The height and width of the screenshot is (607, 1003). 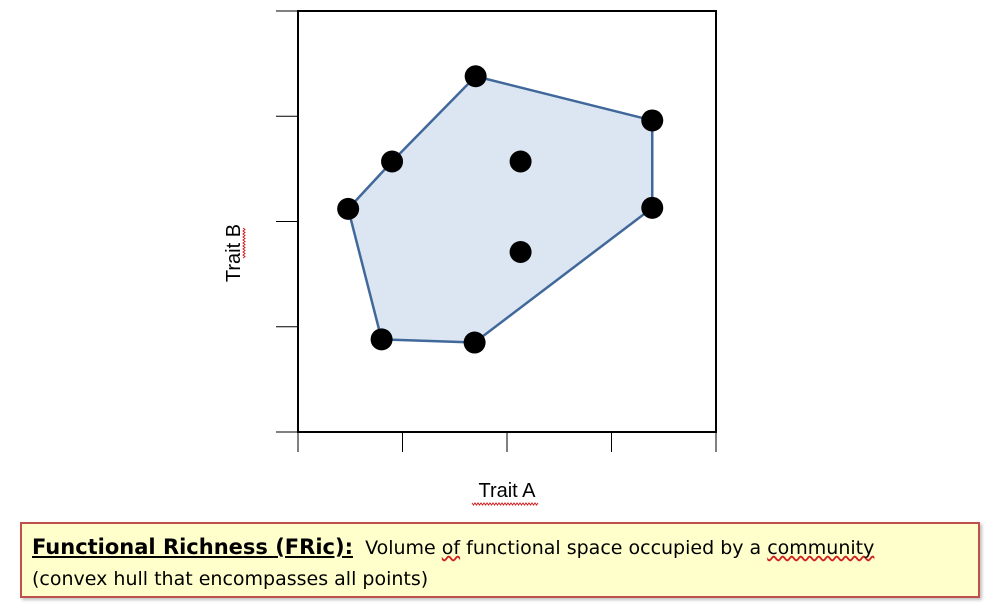 What do you see at coordinates (821, 548) in the screenshot?
I see `definition-community: community` at bounding box center [821, 548].